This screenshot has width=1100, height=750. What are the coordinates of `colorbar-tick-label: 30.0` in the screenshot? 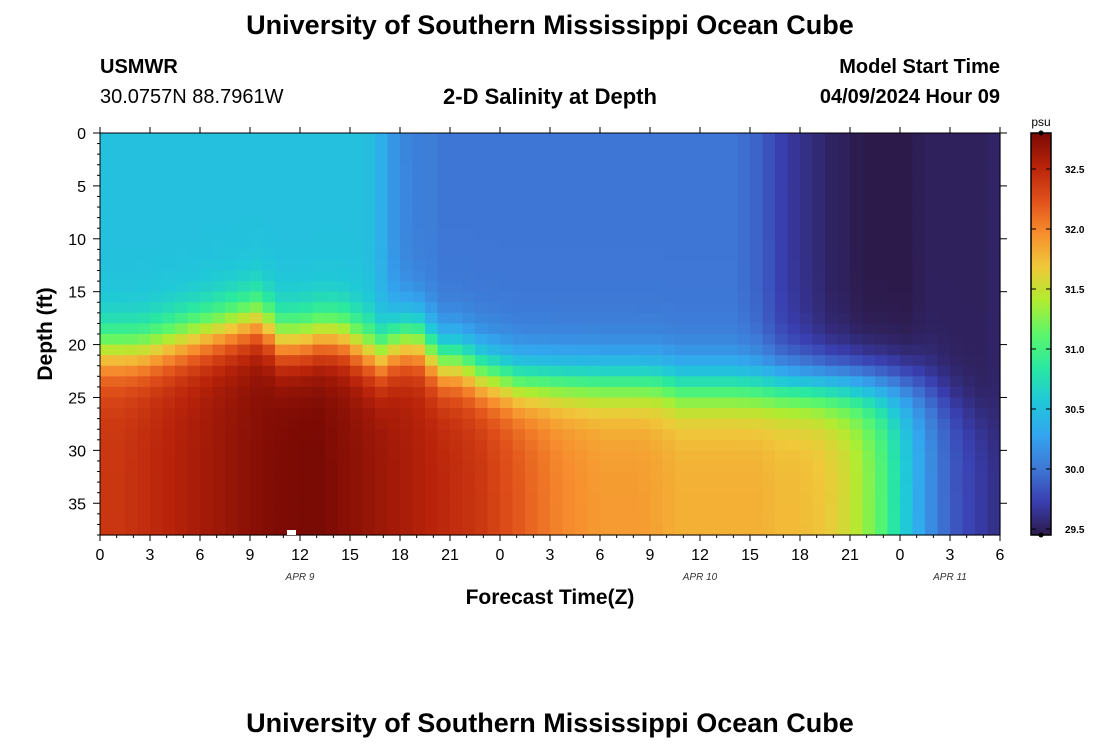 It's located at (1075, 470).